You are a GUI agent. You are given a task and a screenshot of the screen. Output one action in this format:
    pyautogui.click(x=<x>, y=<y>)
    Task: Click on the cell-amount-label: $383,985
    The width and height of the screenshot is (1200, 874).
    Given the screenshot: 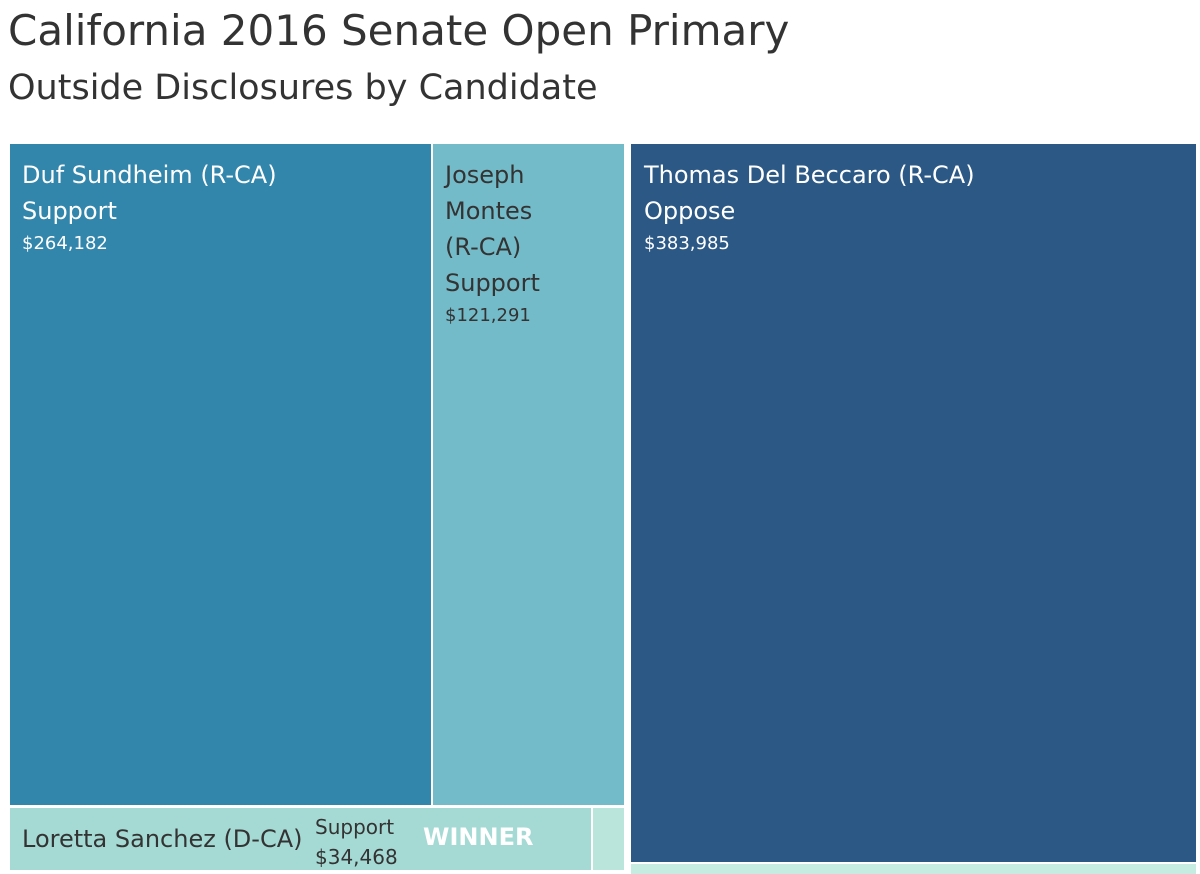 What is the action you would take?
    pyautogui.click(x=687, y=243)
    